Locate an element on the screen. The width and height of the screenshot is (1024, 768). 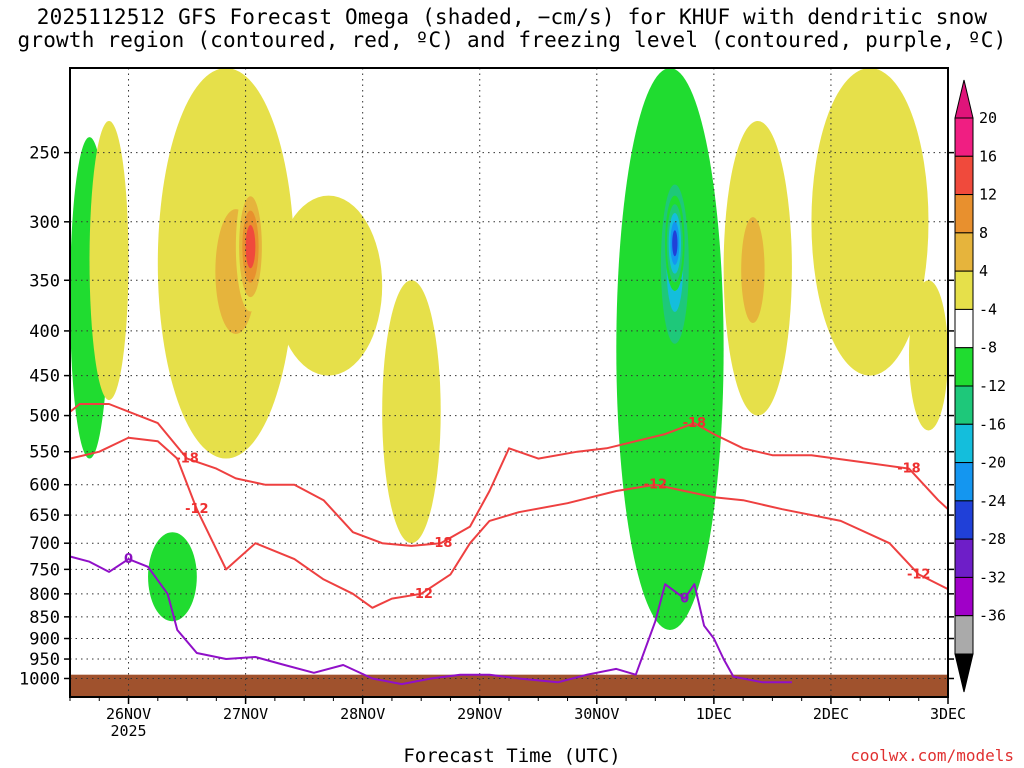
x-tick-label: 27NOV is located at coordinates (245, 714).